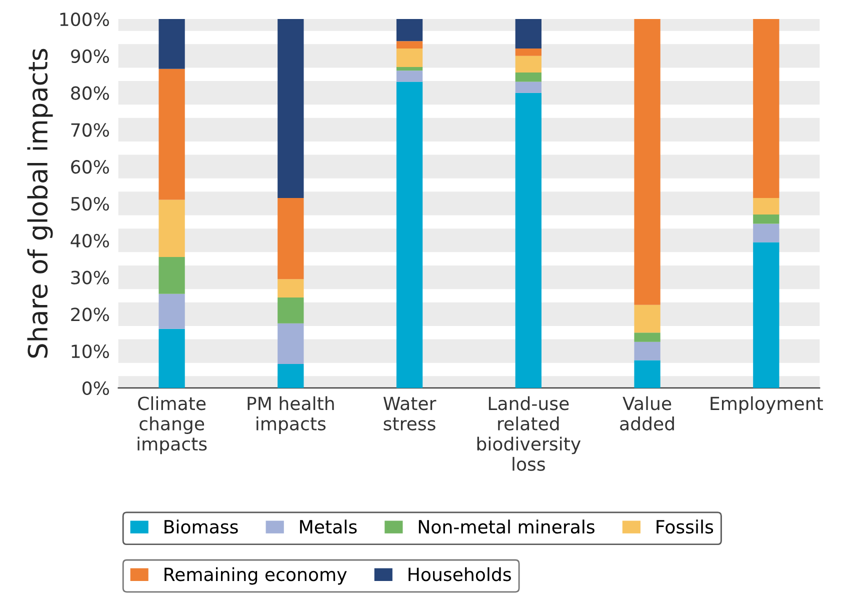 The image size is (845, 595). I want to click on y-tick-label: 70%, so click(90, 130).